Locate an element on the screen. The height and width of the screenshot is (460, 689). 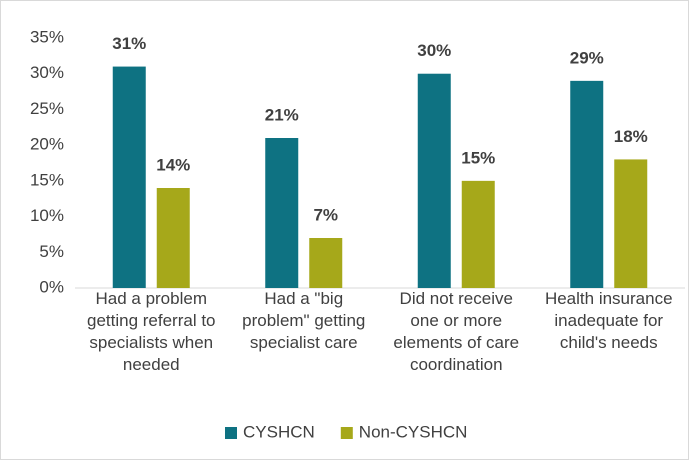
value-label: 15% is located at coordinates (478, 157).